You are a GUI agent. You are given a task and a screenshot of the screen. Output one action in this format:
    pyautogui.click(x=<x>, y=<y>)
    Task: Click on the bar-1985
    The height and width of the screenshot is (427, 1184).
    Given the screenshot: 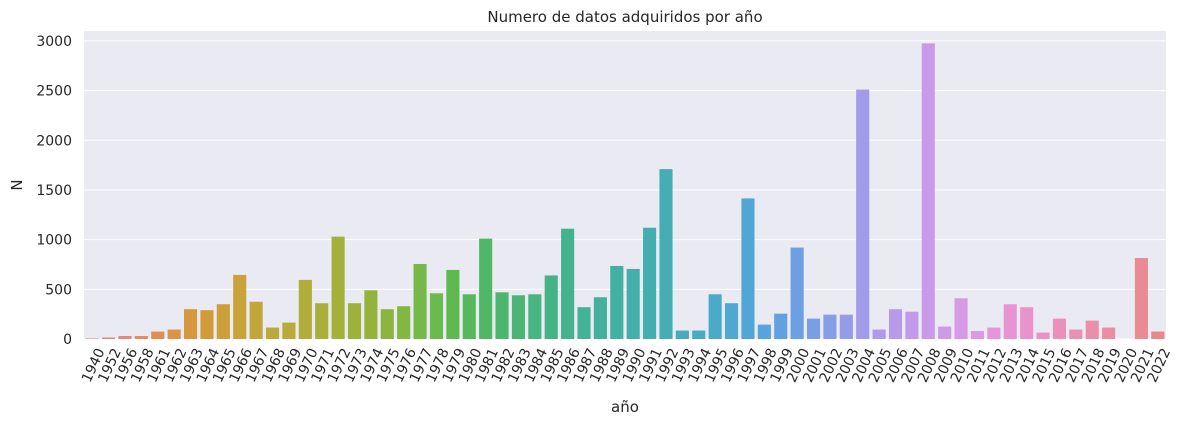 What is the action you would take?
    pyautogui.click(x=551, y=307)
    